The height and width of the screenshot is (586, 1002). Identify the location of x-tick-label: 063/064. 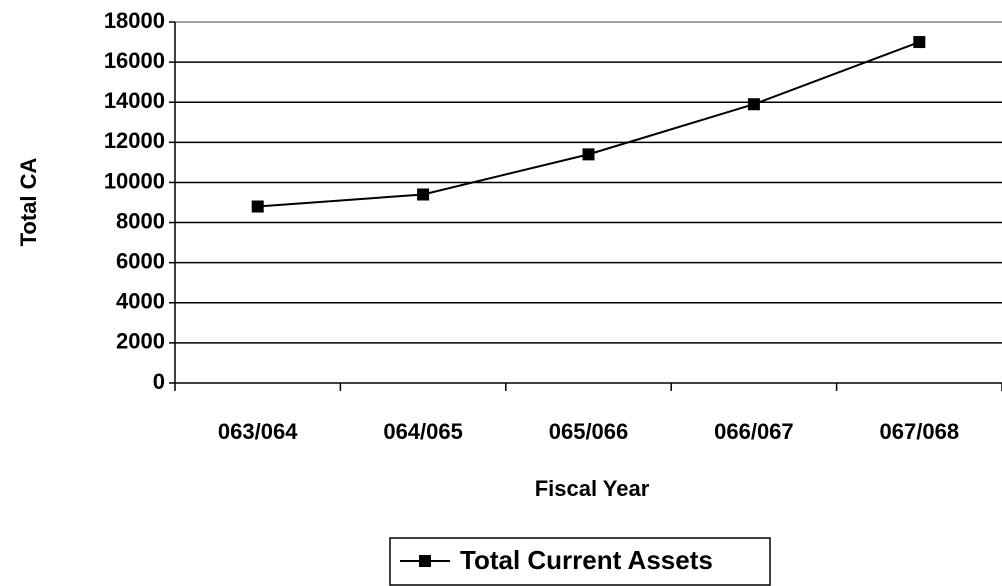
(258, 431).